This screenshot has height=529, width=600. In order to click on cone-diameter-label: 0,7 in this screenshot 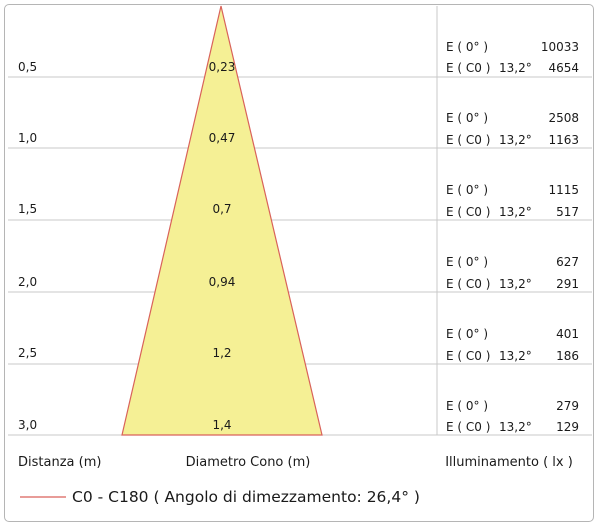, I will do `click(221, 209)`.